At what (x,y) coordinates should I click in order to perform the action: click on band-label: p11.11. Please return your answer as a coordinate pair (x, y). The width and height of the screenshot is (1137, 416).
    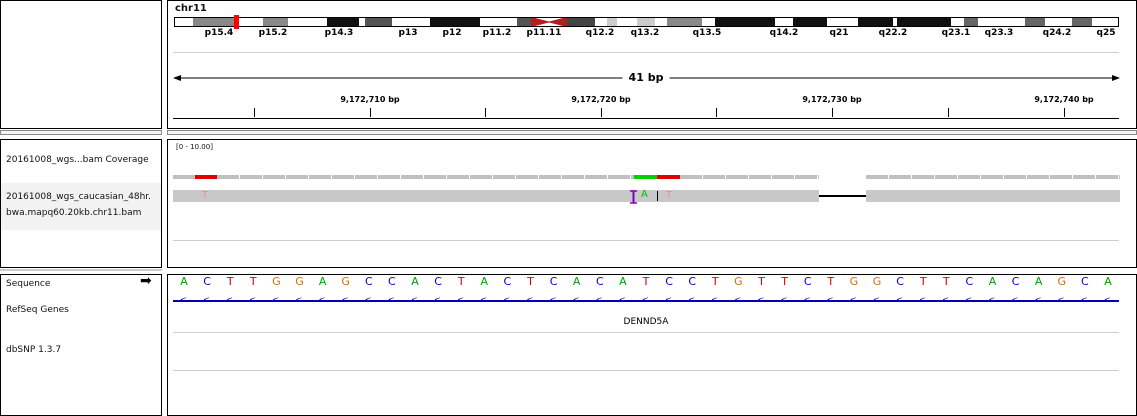
    Looking at the image, I should click on (544, 33).